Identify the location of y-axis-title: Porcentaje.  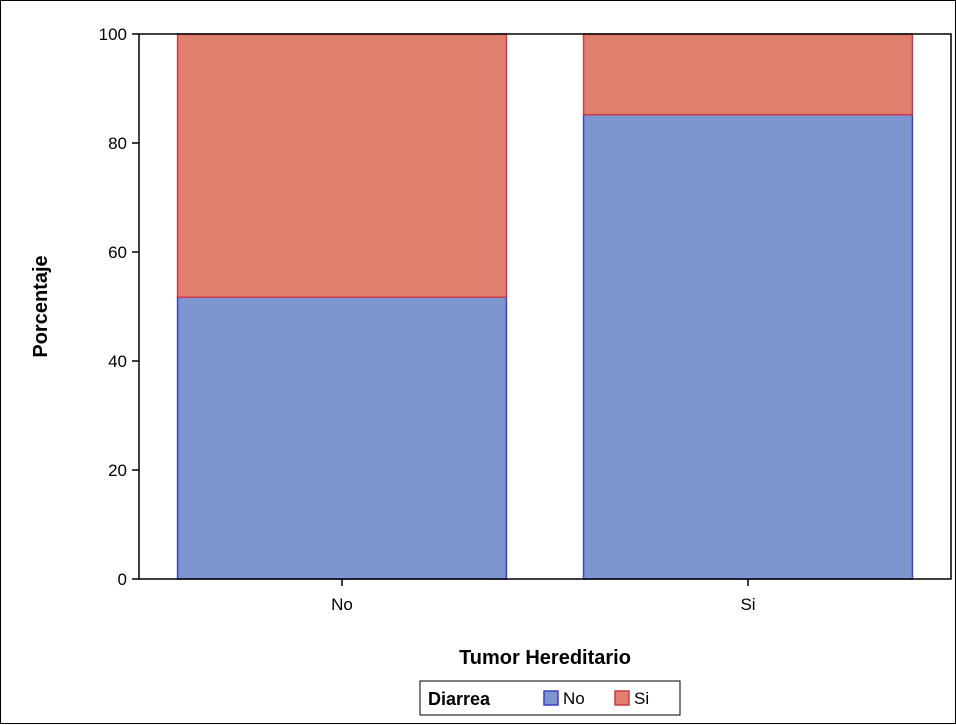
(41, 306).